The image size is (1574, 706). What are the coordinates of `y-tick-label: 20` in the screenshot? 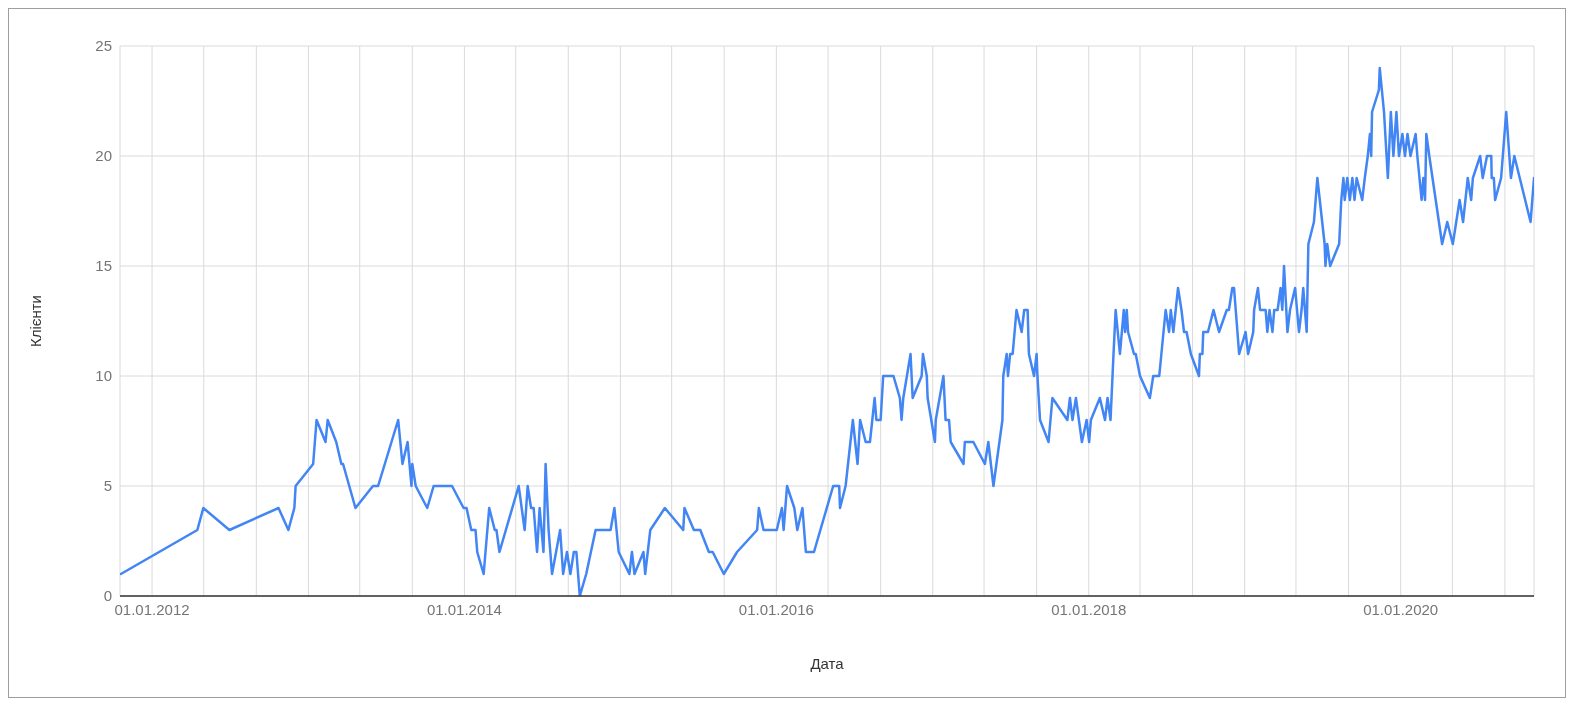 It's located at (103, 156).